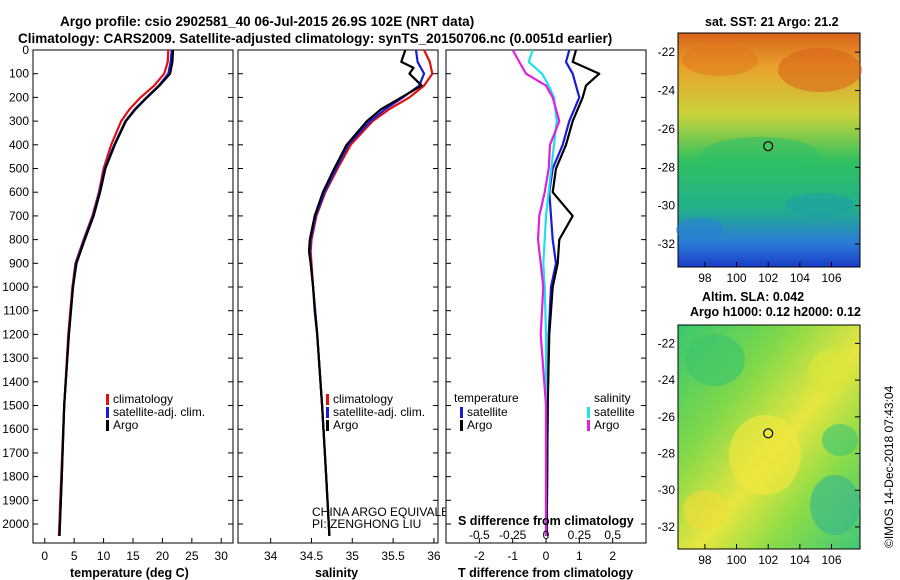 This screenshot has height=580, width=900. I want to click on salinity-difference-tick-label: 0.25, so click(580, 535).